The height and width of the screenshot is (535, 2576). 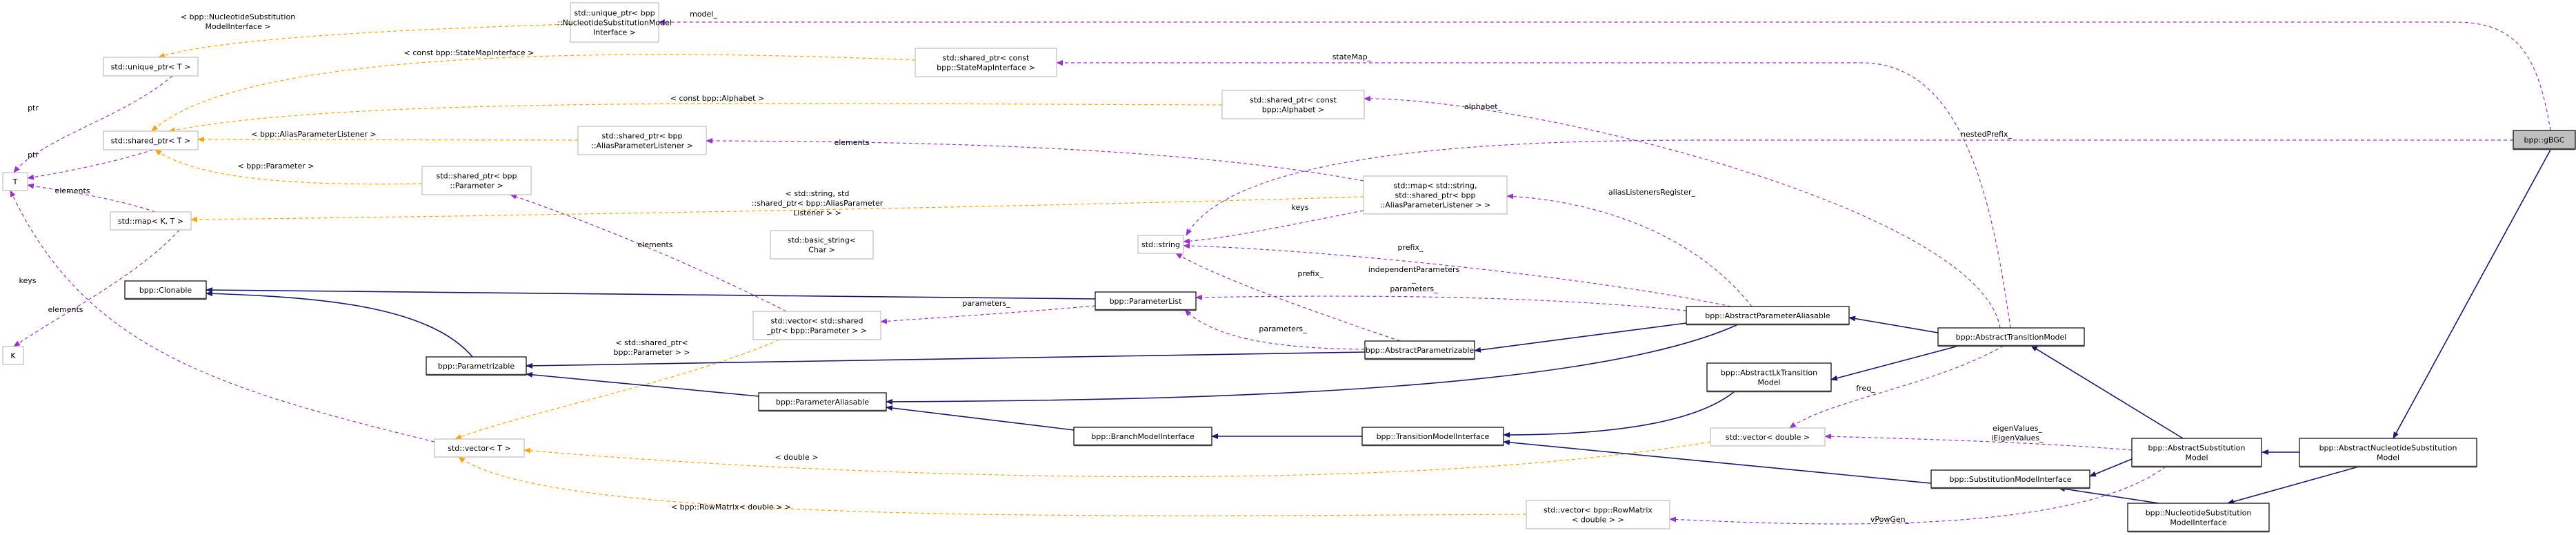 What do you see at coordinates (1419, 350) in the screenshot?
I see `class-node-abstractparametrizable: bpp::AbstractParametrizable` at bounding box center [1419, 350].